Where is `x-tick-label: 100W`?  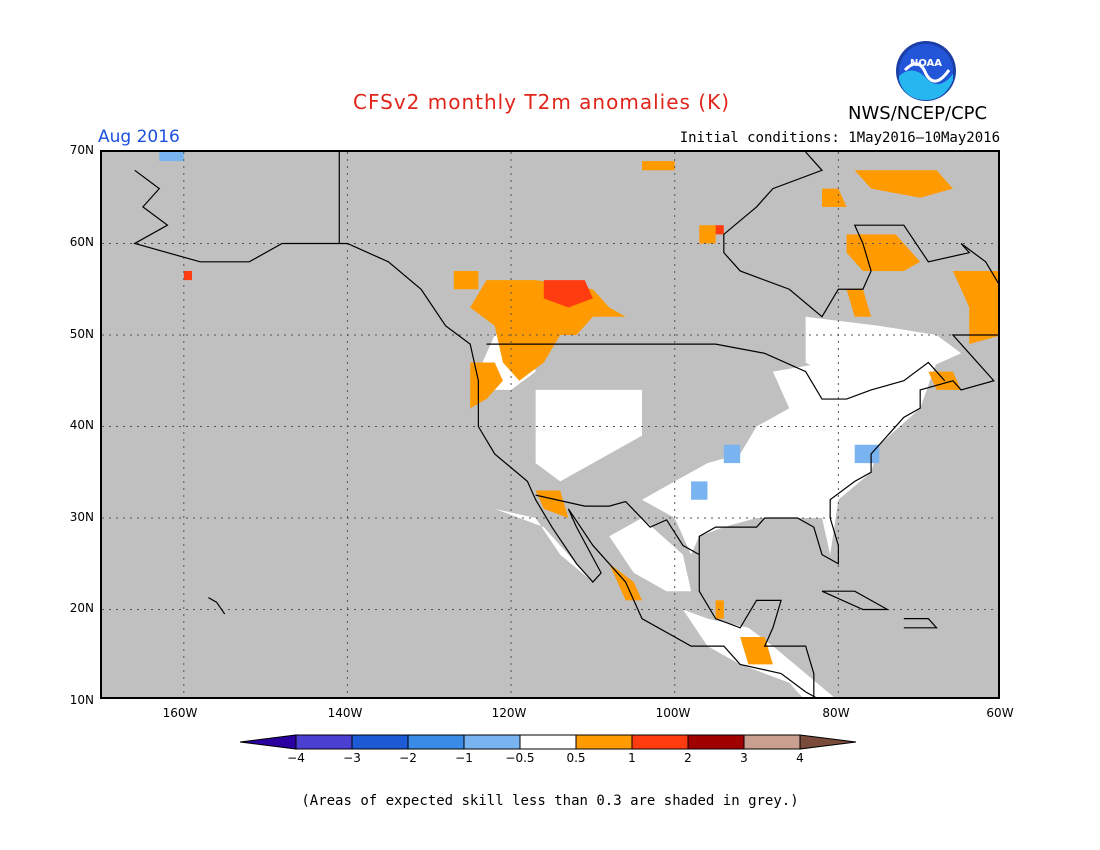
x-tick-label: 100W is located at coordinates (673, 713).